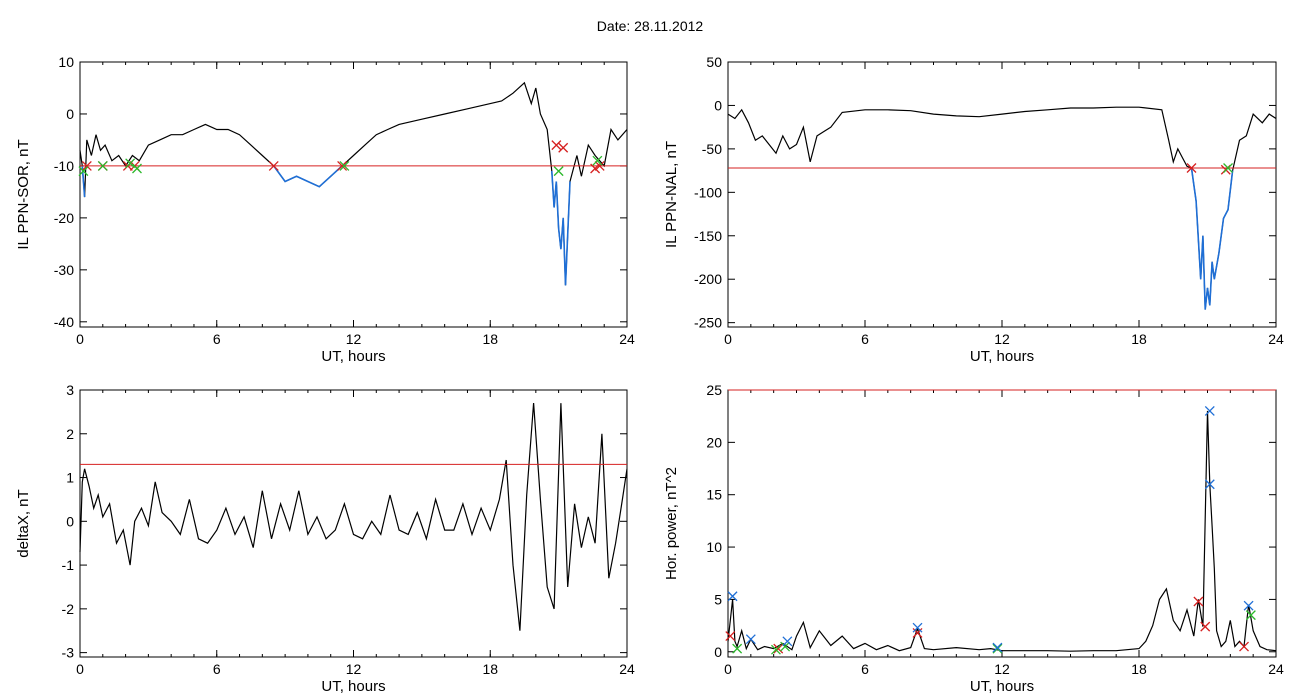  What do you see at coordinates (23, 194) in the screenshot?
I see `y-axis-label: IL PPN-SOR, nT` at bounding box center [23, 194].